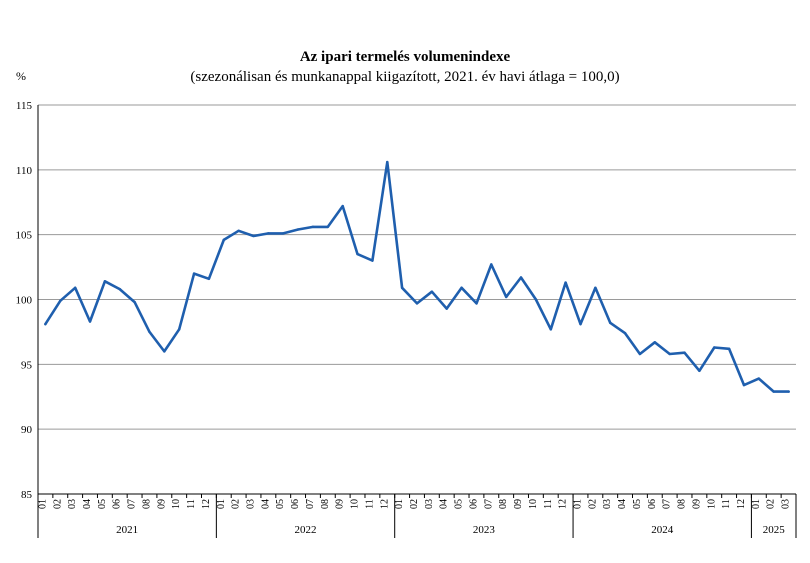  What do you see at coordinates (127, 530) in the screenshot?
I see `year-label: 2021` at bounding box center [127, 530].